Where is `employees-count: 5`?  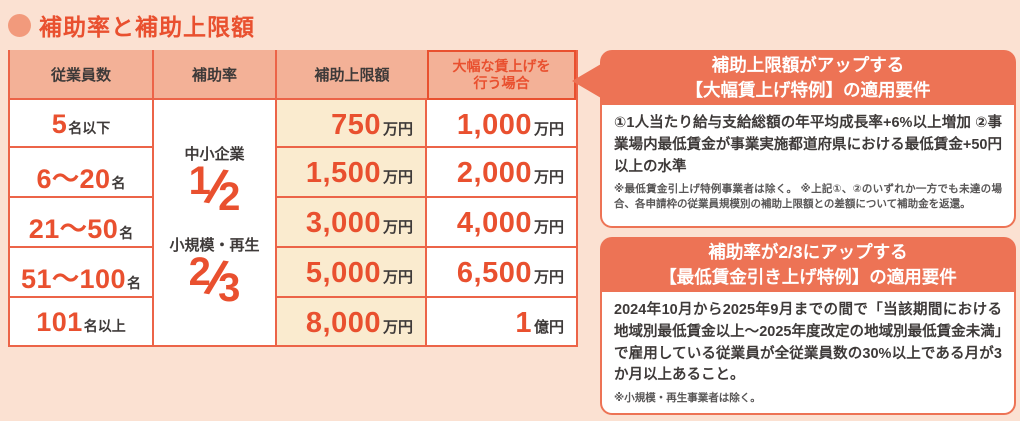
employees-count: 5 is located at coordinates (59, 124).